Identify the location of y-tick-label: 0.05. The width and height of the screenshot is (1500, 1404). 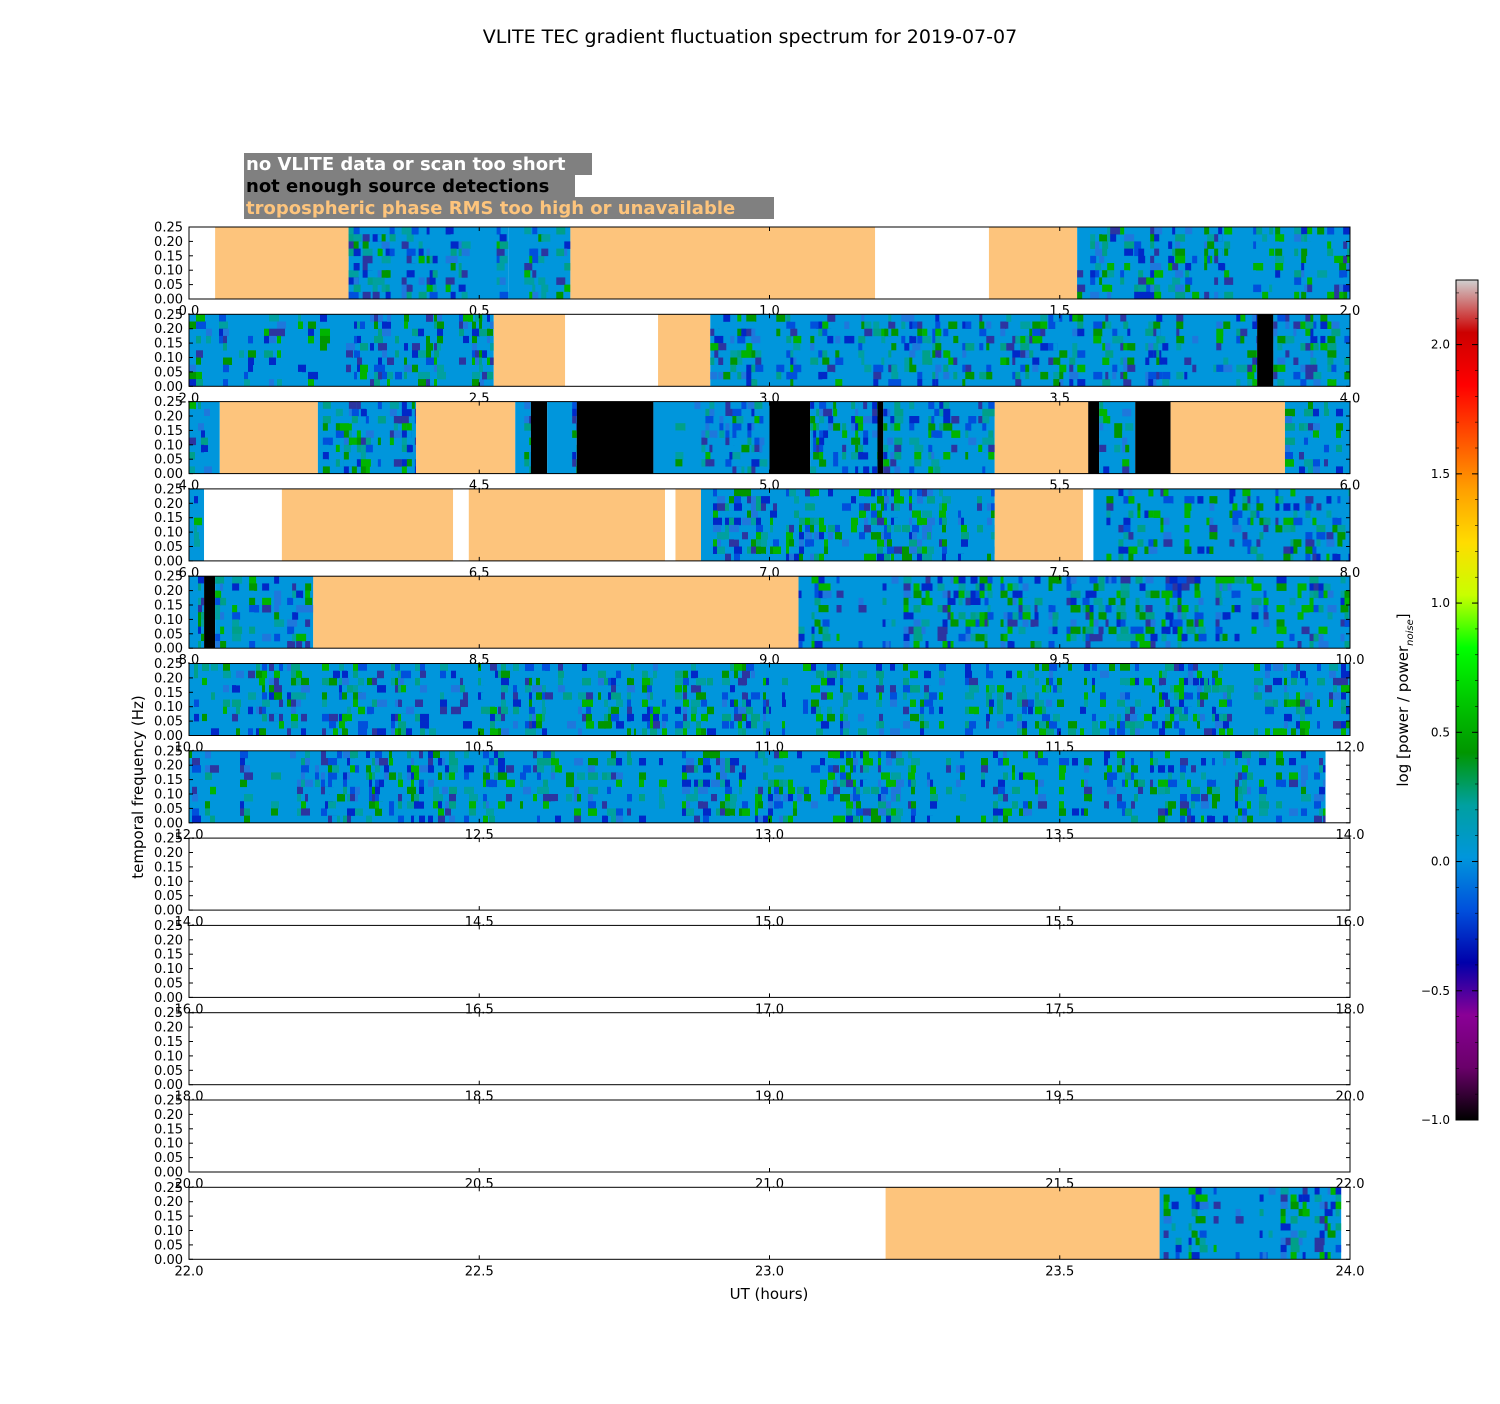
(168, 547).